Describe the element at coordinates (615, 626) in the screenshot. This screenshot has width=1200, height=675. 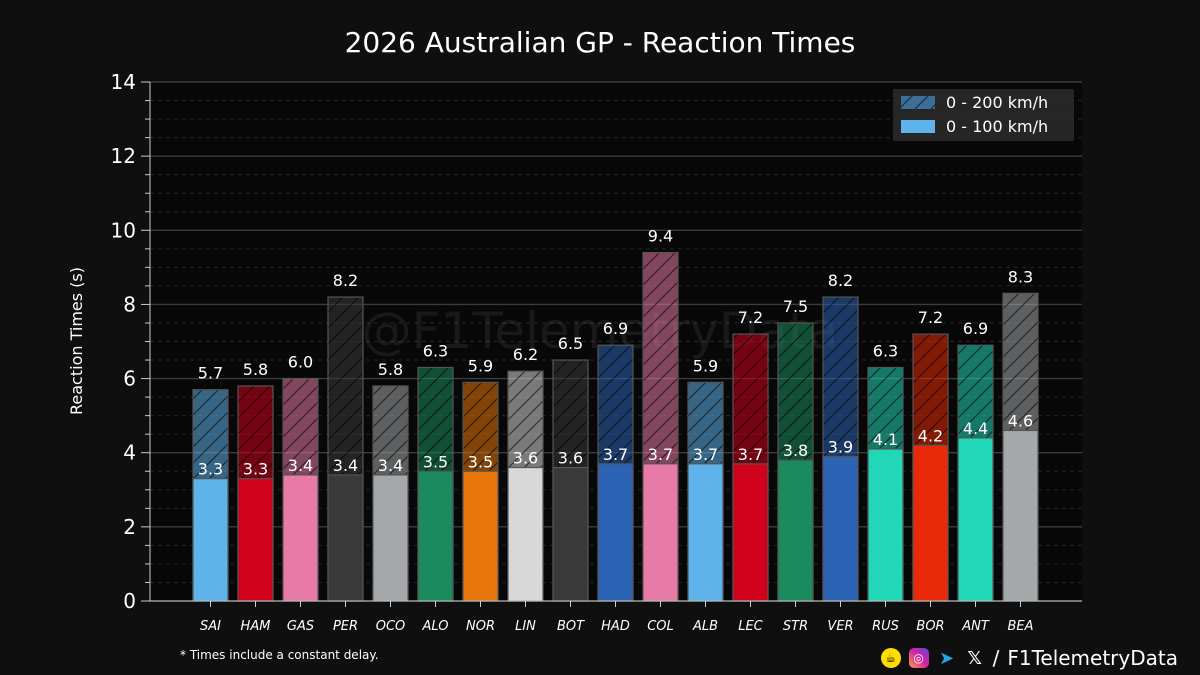
I see `x-tick-label: HAD` at that location.